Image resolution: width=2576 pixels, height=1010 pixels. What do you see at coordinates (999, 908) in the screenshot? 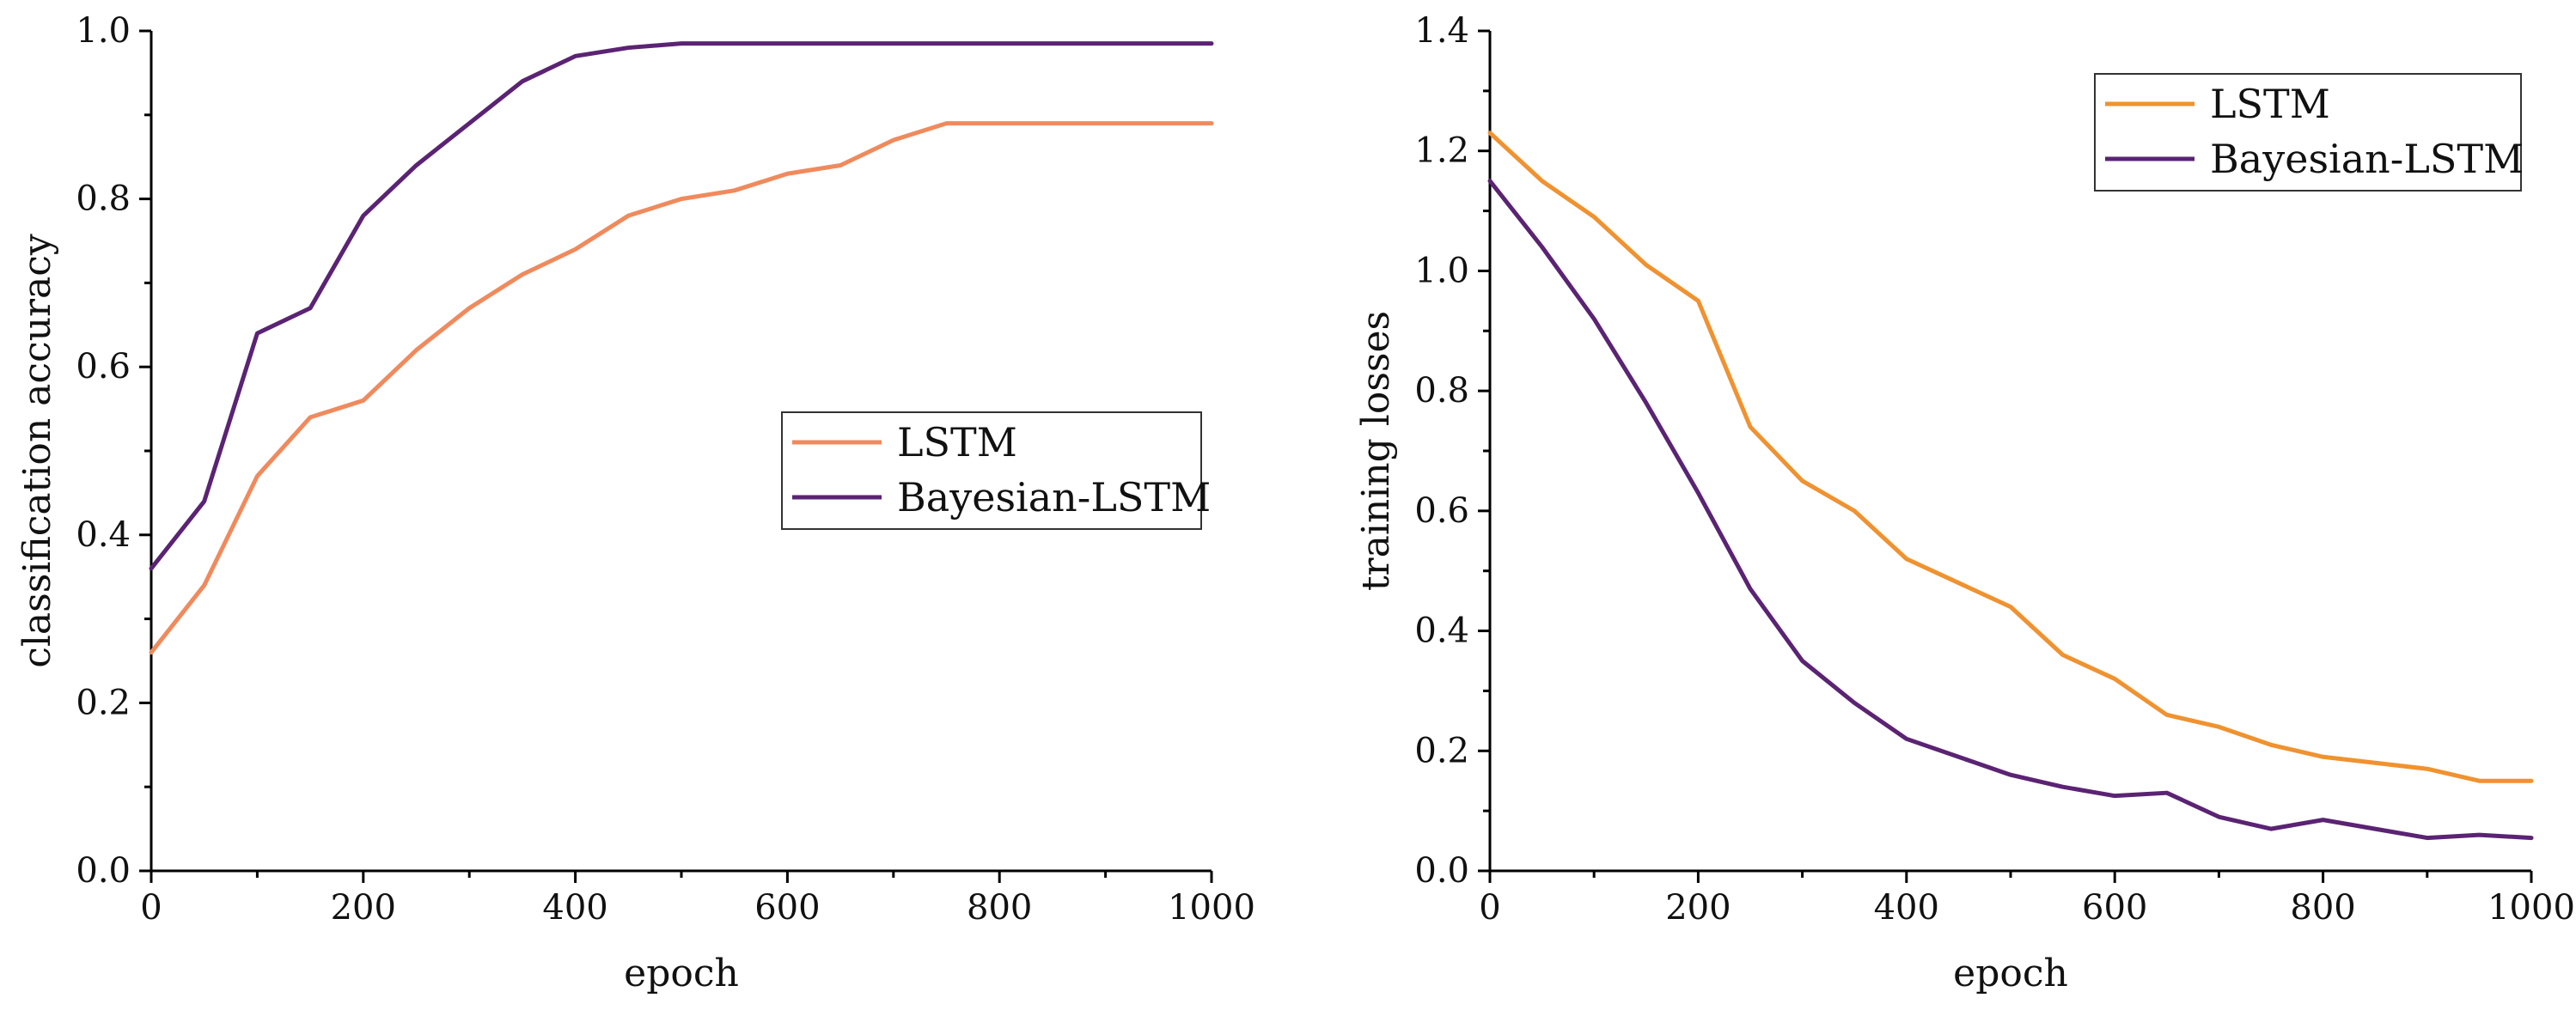
I see `accuracy-x-tick-label: 800` at bounding box center [999, 908].